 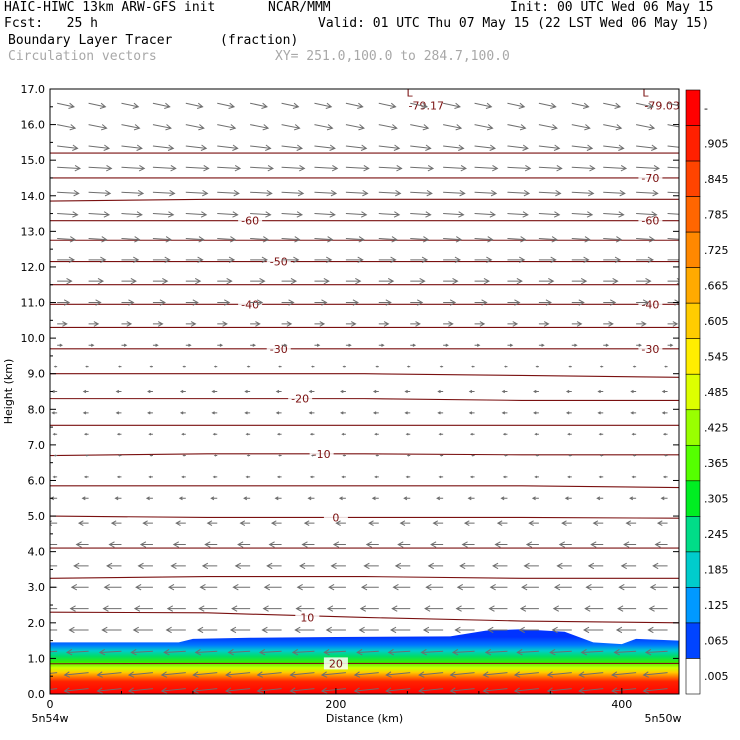 What do you see at coordinates (716, 250) in the screenshot?
I see `colorbar-label: .725` at bounding box center [716, 250].